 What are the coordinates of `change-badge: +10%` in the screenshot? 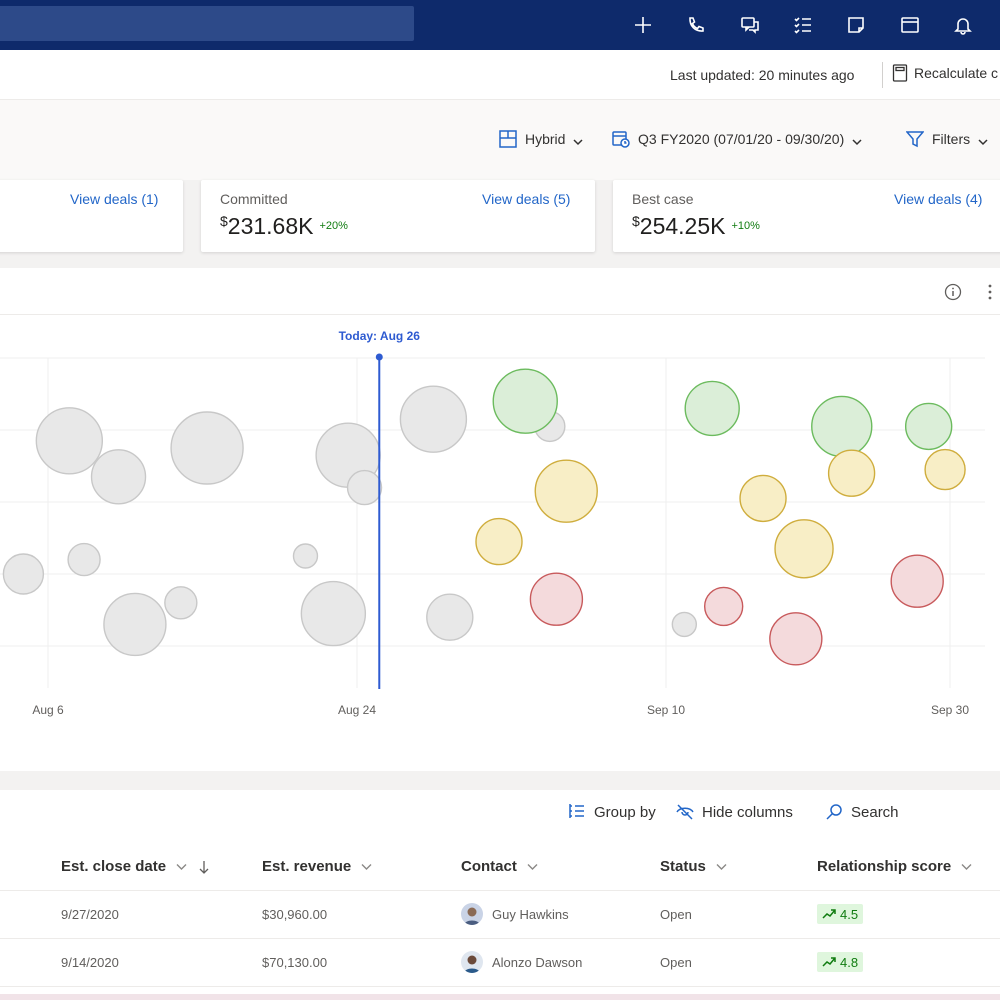 It's located at (745, 226).